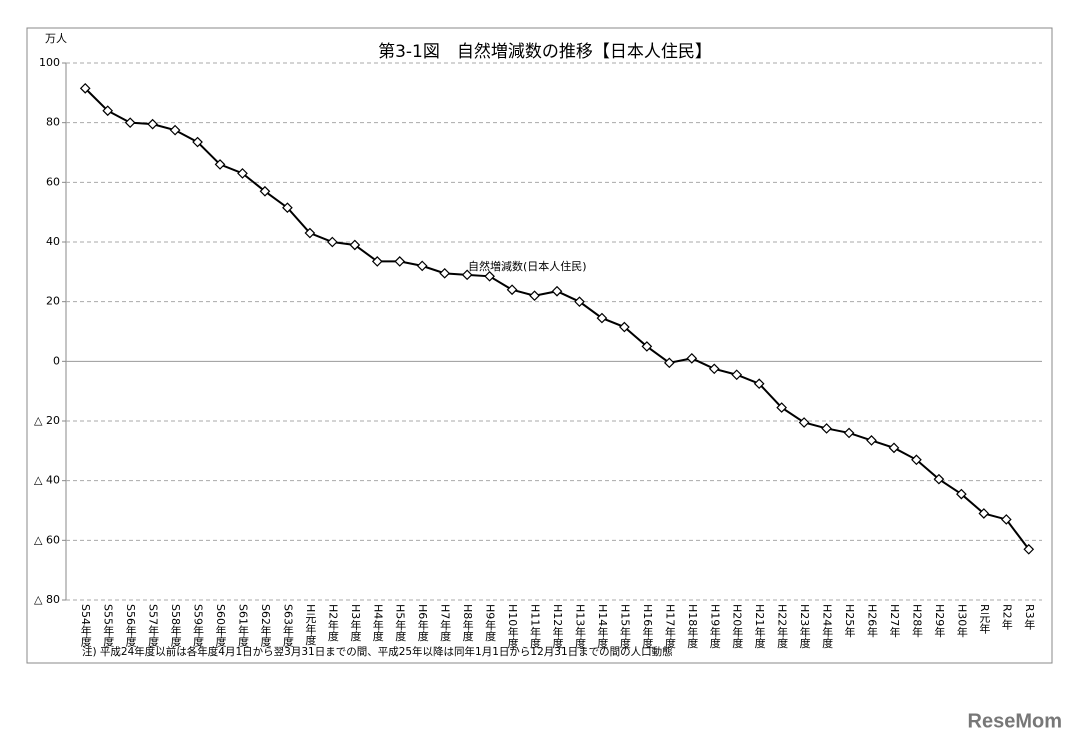 The height and width of the screenshot is (746, 1078). Describe the element at coordinates (175, 626) in the screenshot. I see `x-tick-label: S58年度` at that location.